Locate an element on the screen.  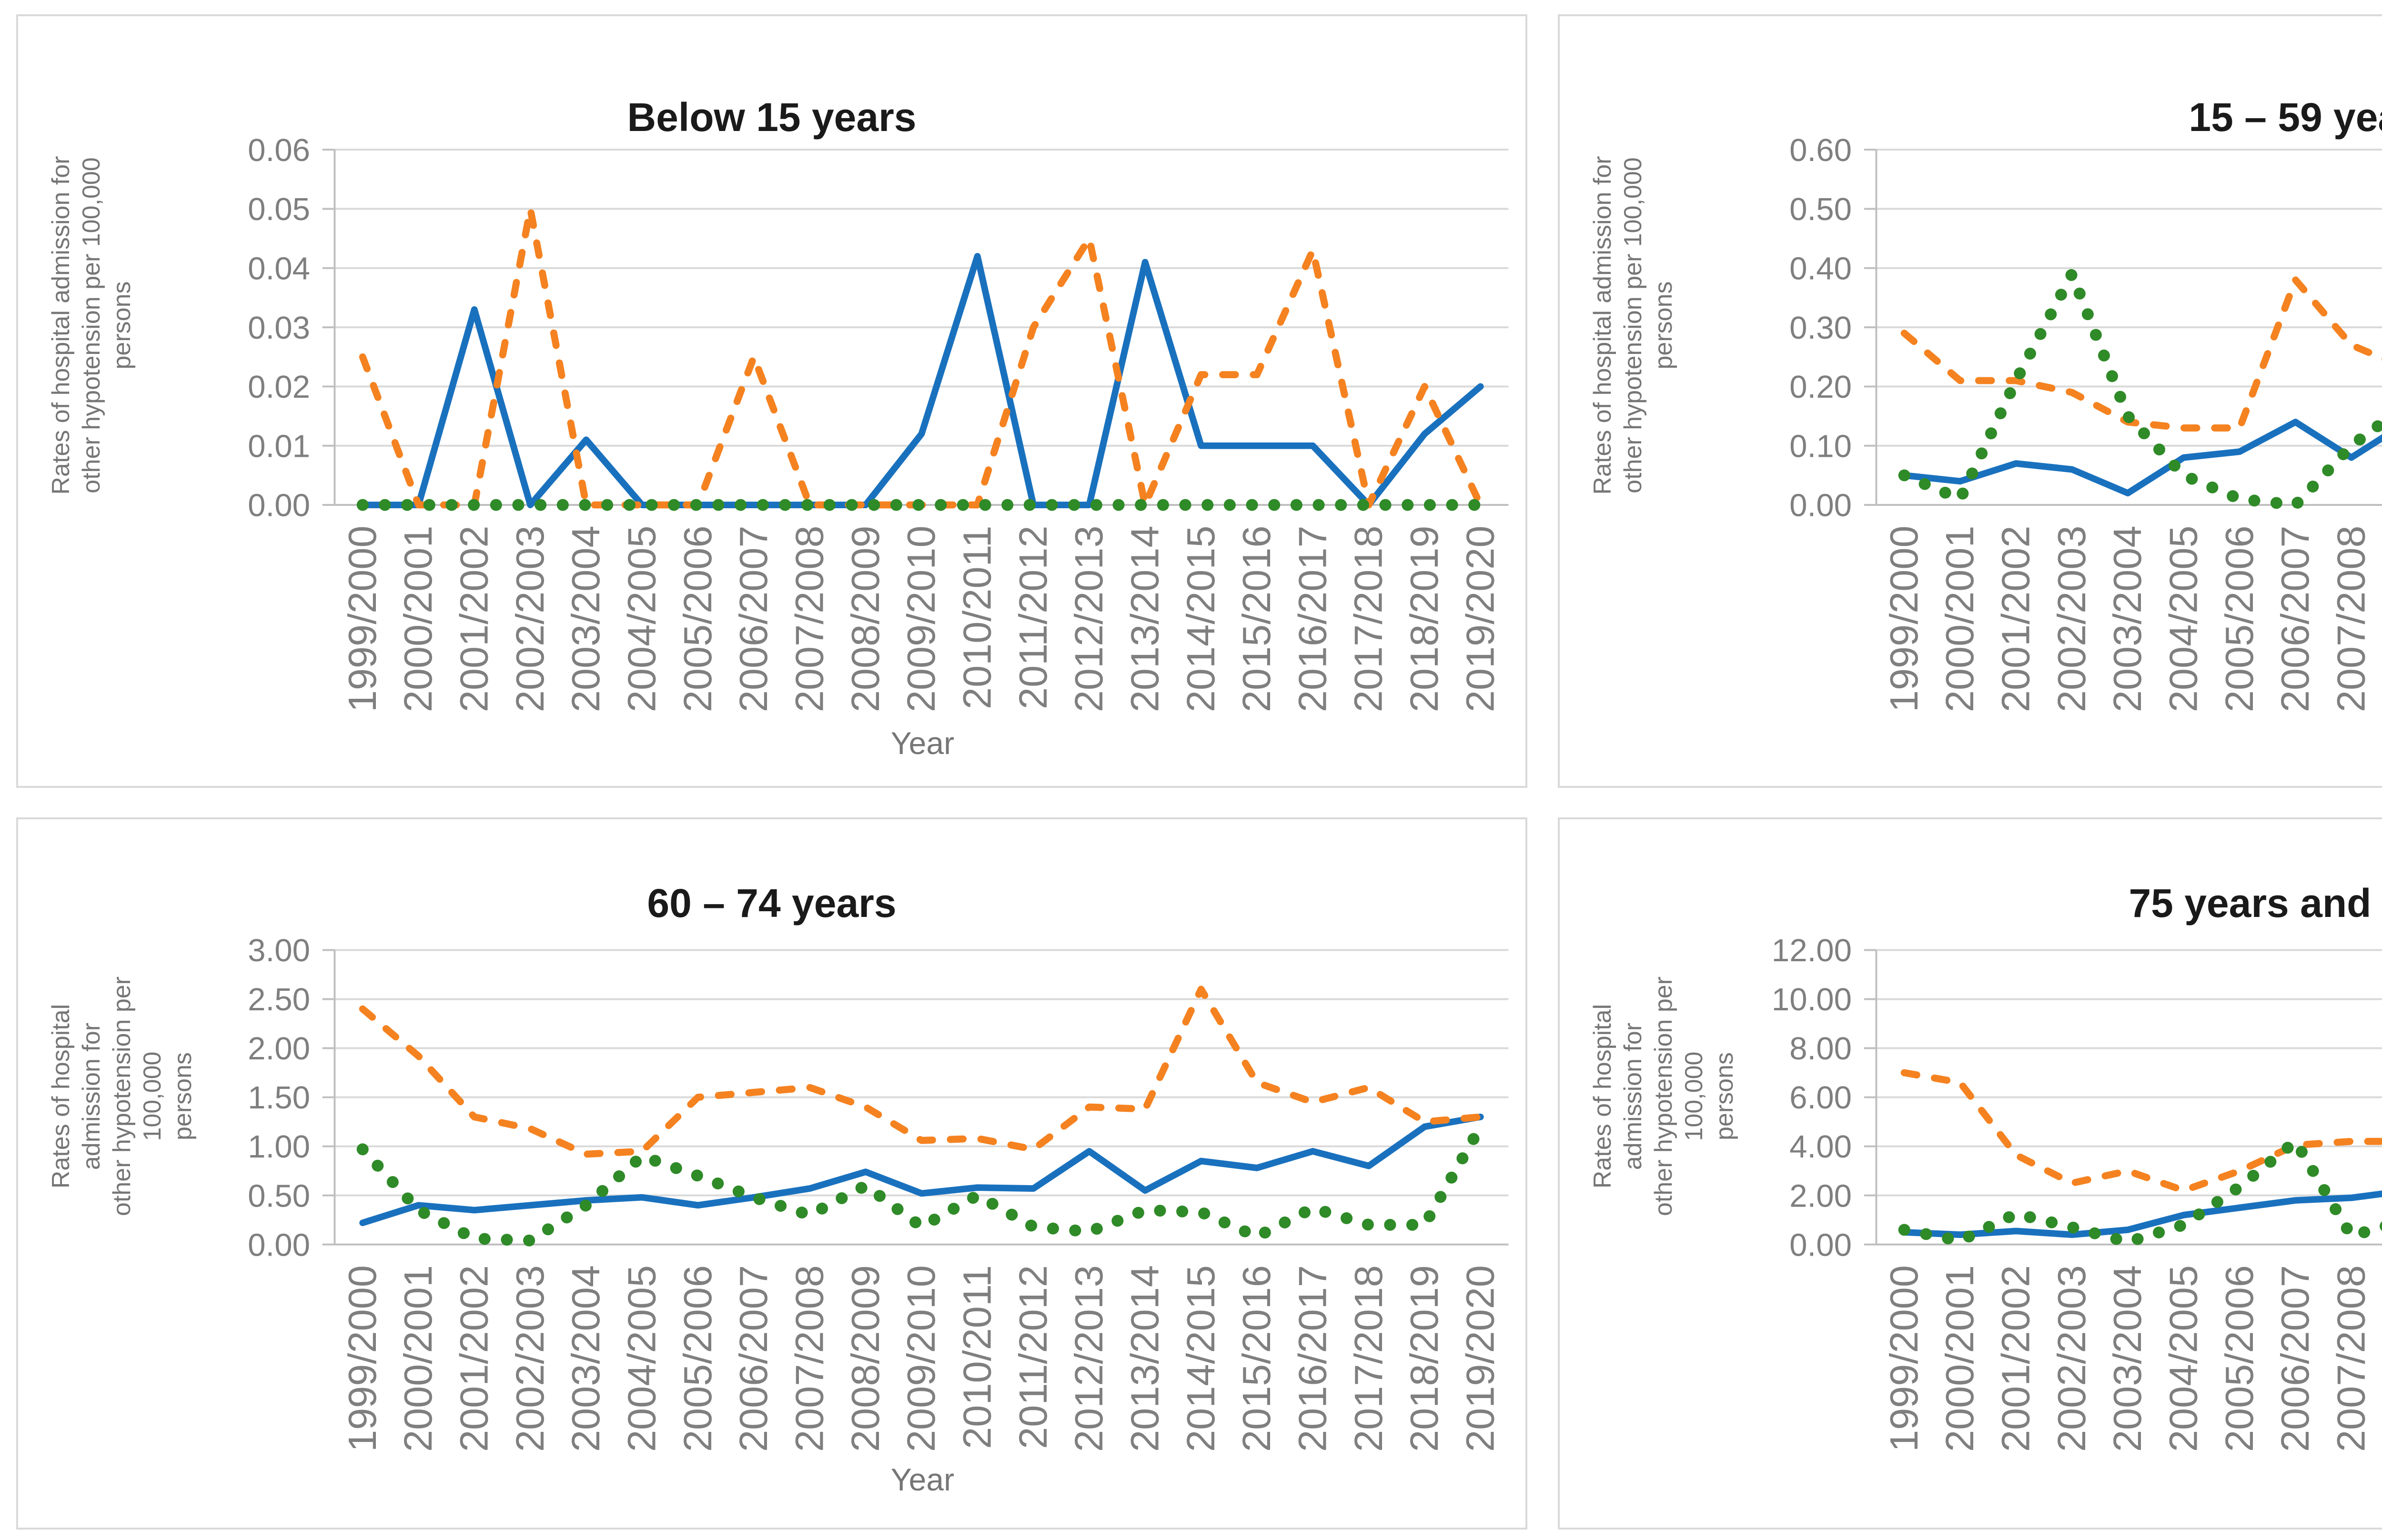
y-tick-label: 0.30 is located at coordinates (1820, 328).